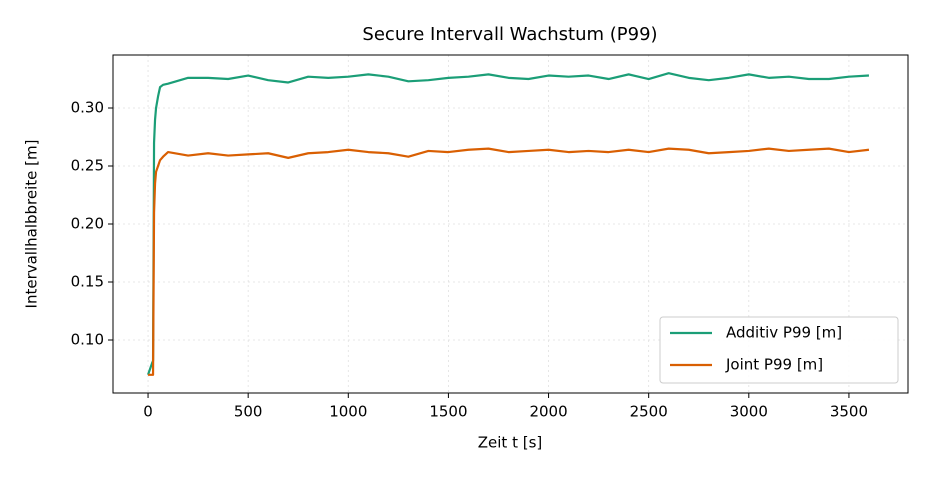 This screenshot has height=480, width=930. I want to click on legend-label: Joint P99 [m], so click(774, 365).